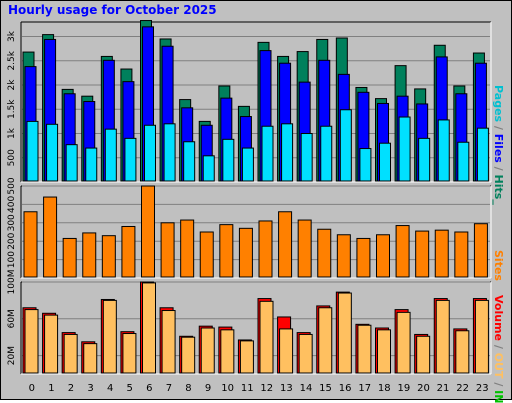  Describe the element at coordinates (306, 388) in the screenshot. I see `hour-label: 14` at that location.